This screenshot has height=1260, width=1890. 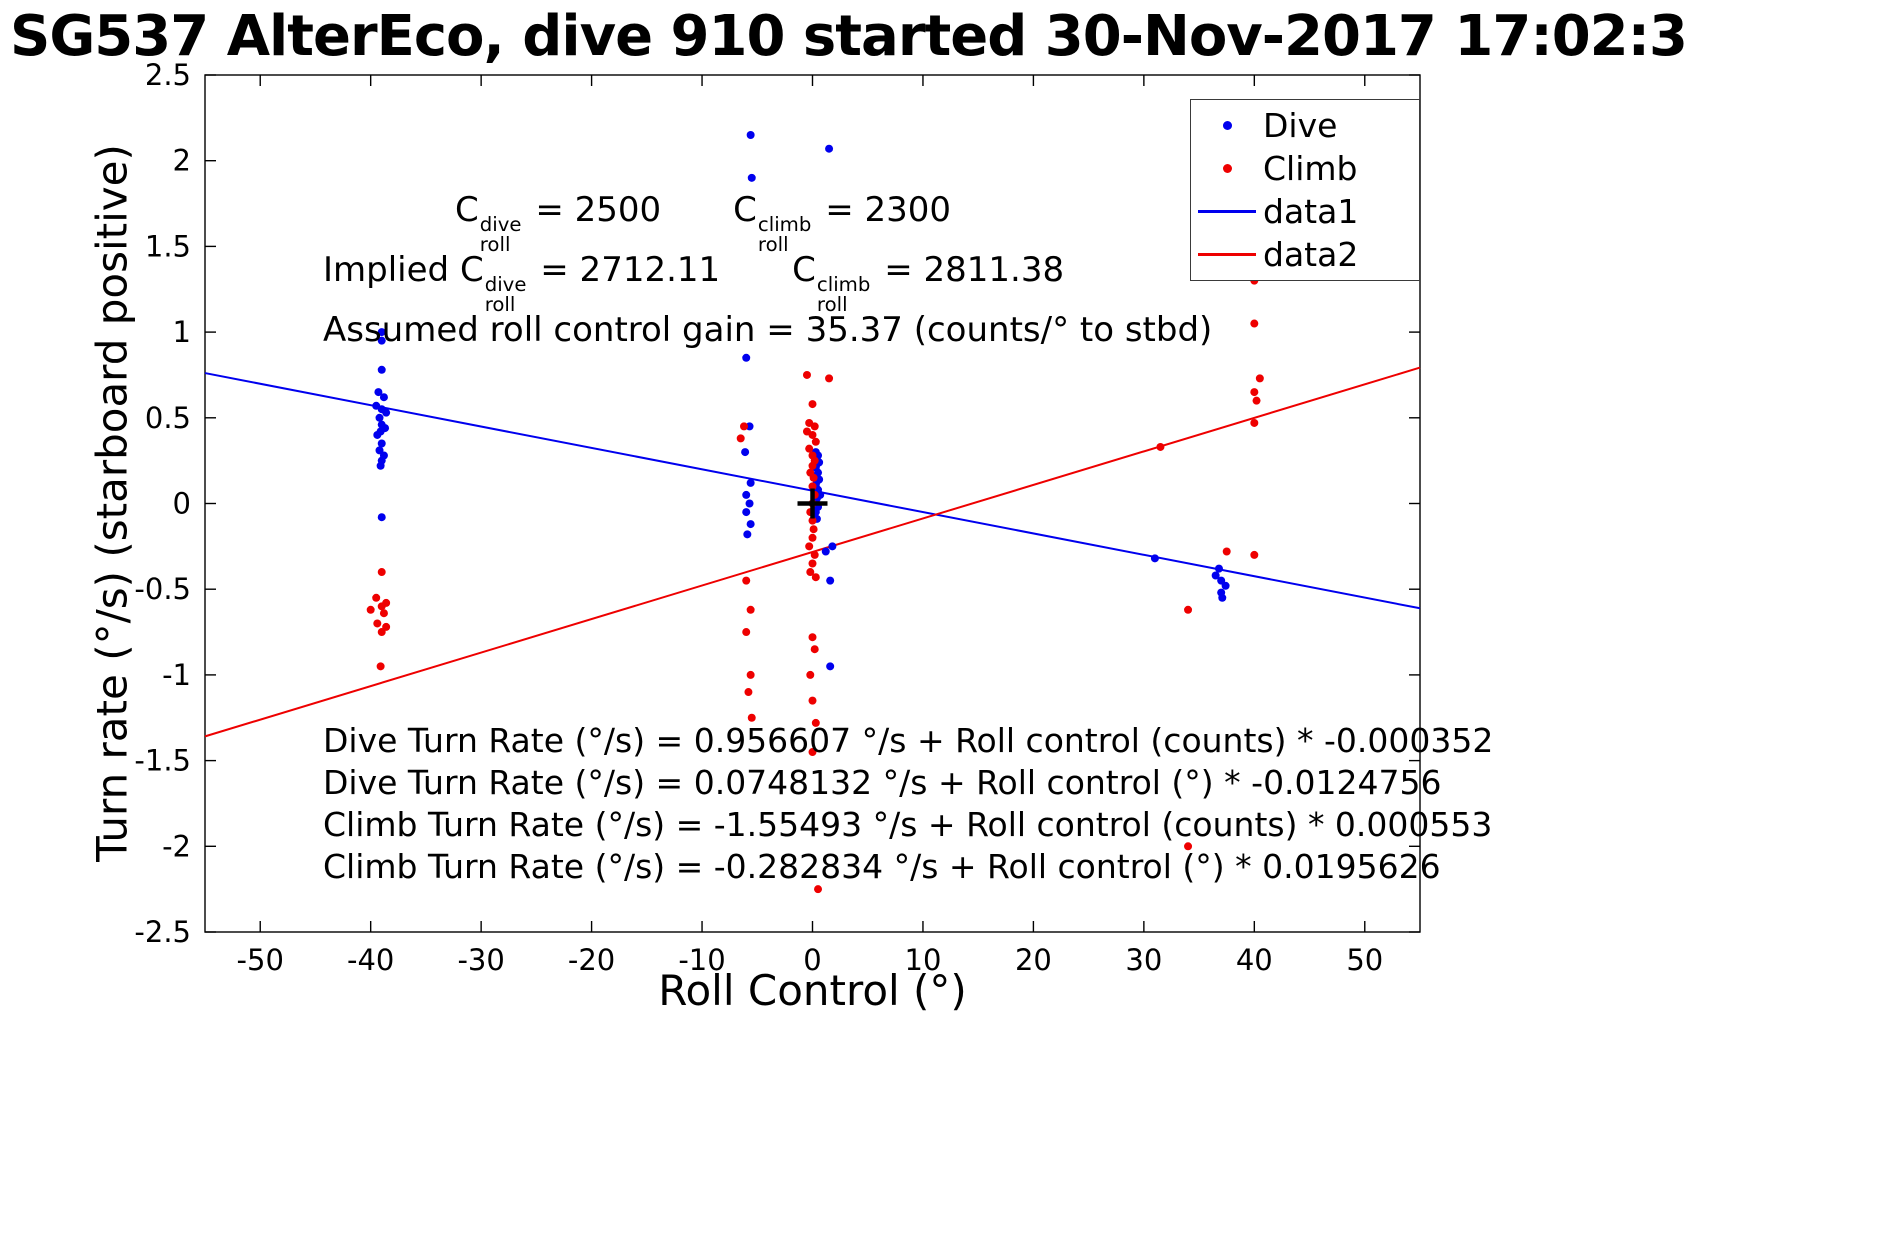 I want to click on y-axis-label: Turn rate (°/s) (starboard positive), so click(x=112, y=503).